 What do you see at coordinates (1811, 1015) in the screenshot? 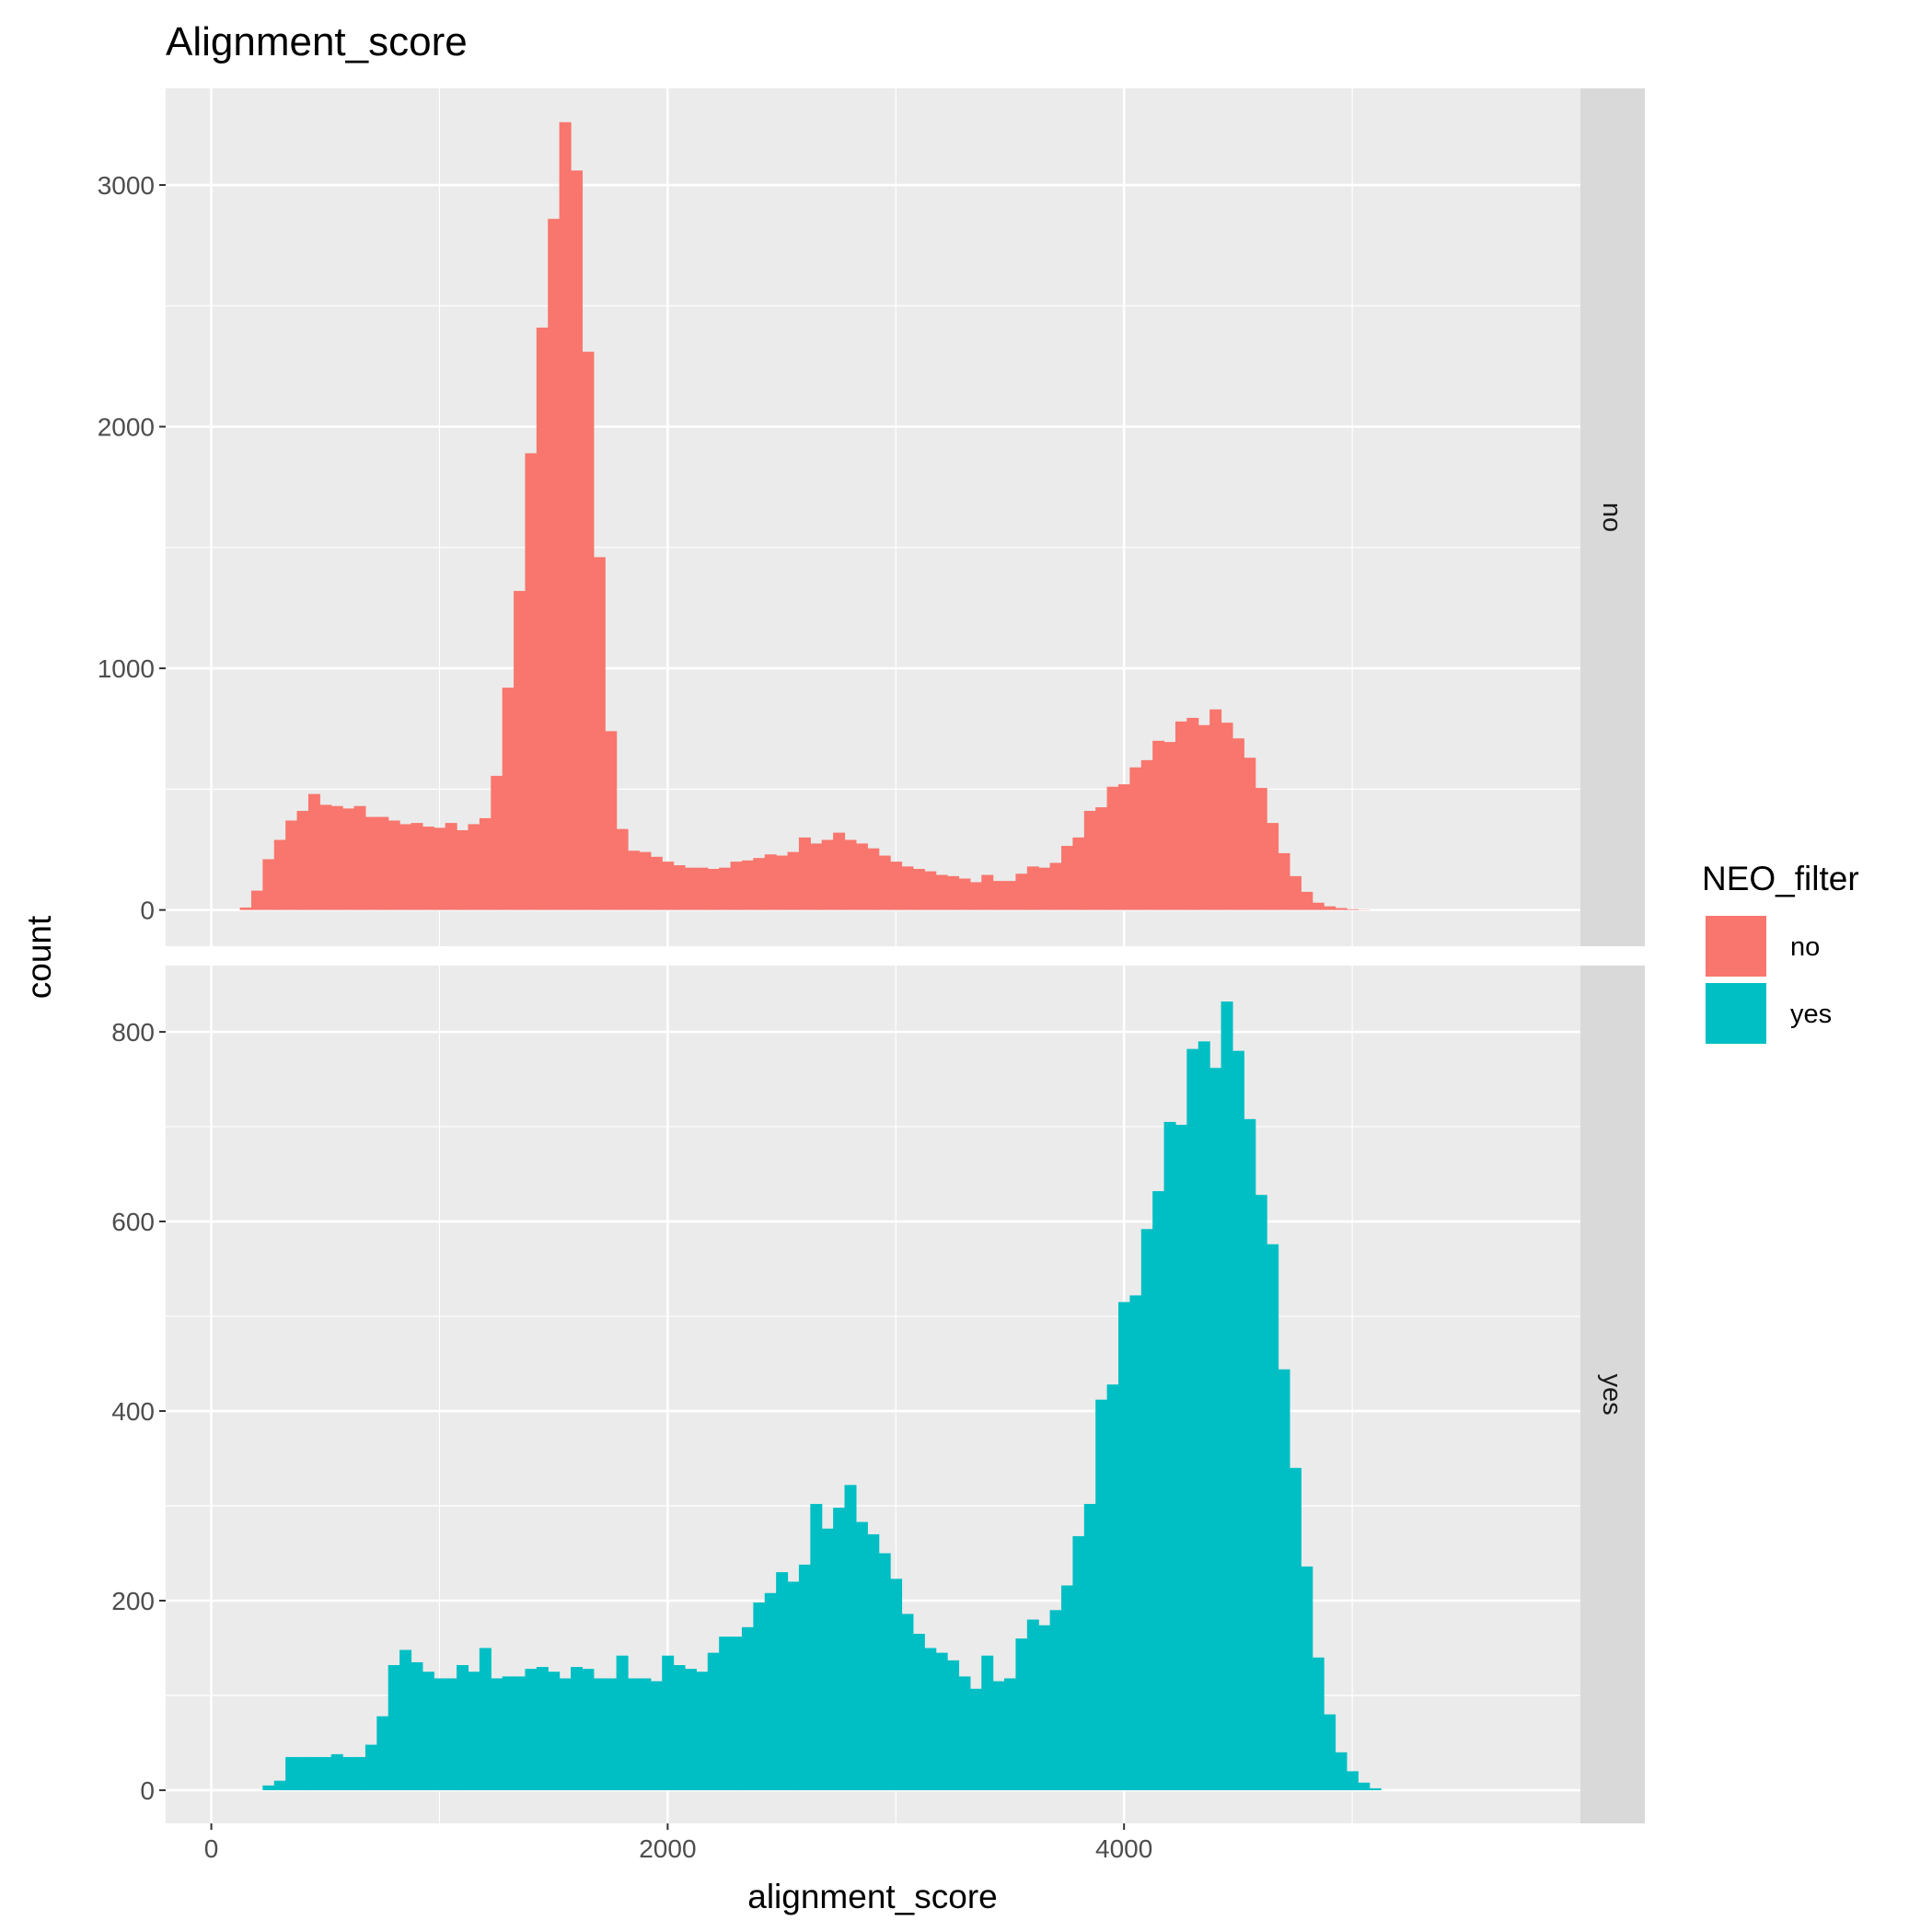
I see `legend-label-yes: yes` at bounding box center [1811, 1015].